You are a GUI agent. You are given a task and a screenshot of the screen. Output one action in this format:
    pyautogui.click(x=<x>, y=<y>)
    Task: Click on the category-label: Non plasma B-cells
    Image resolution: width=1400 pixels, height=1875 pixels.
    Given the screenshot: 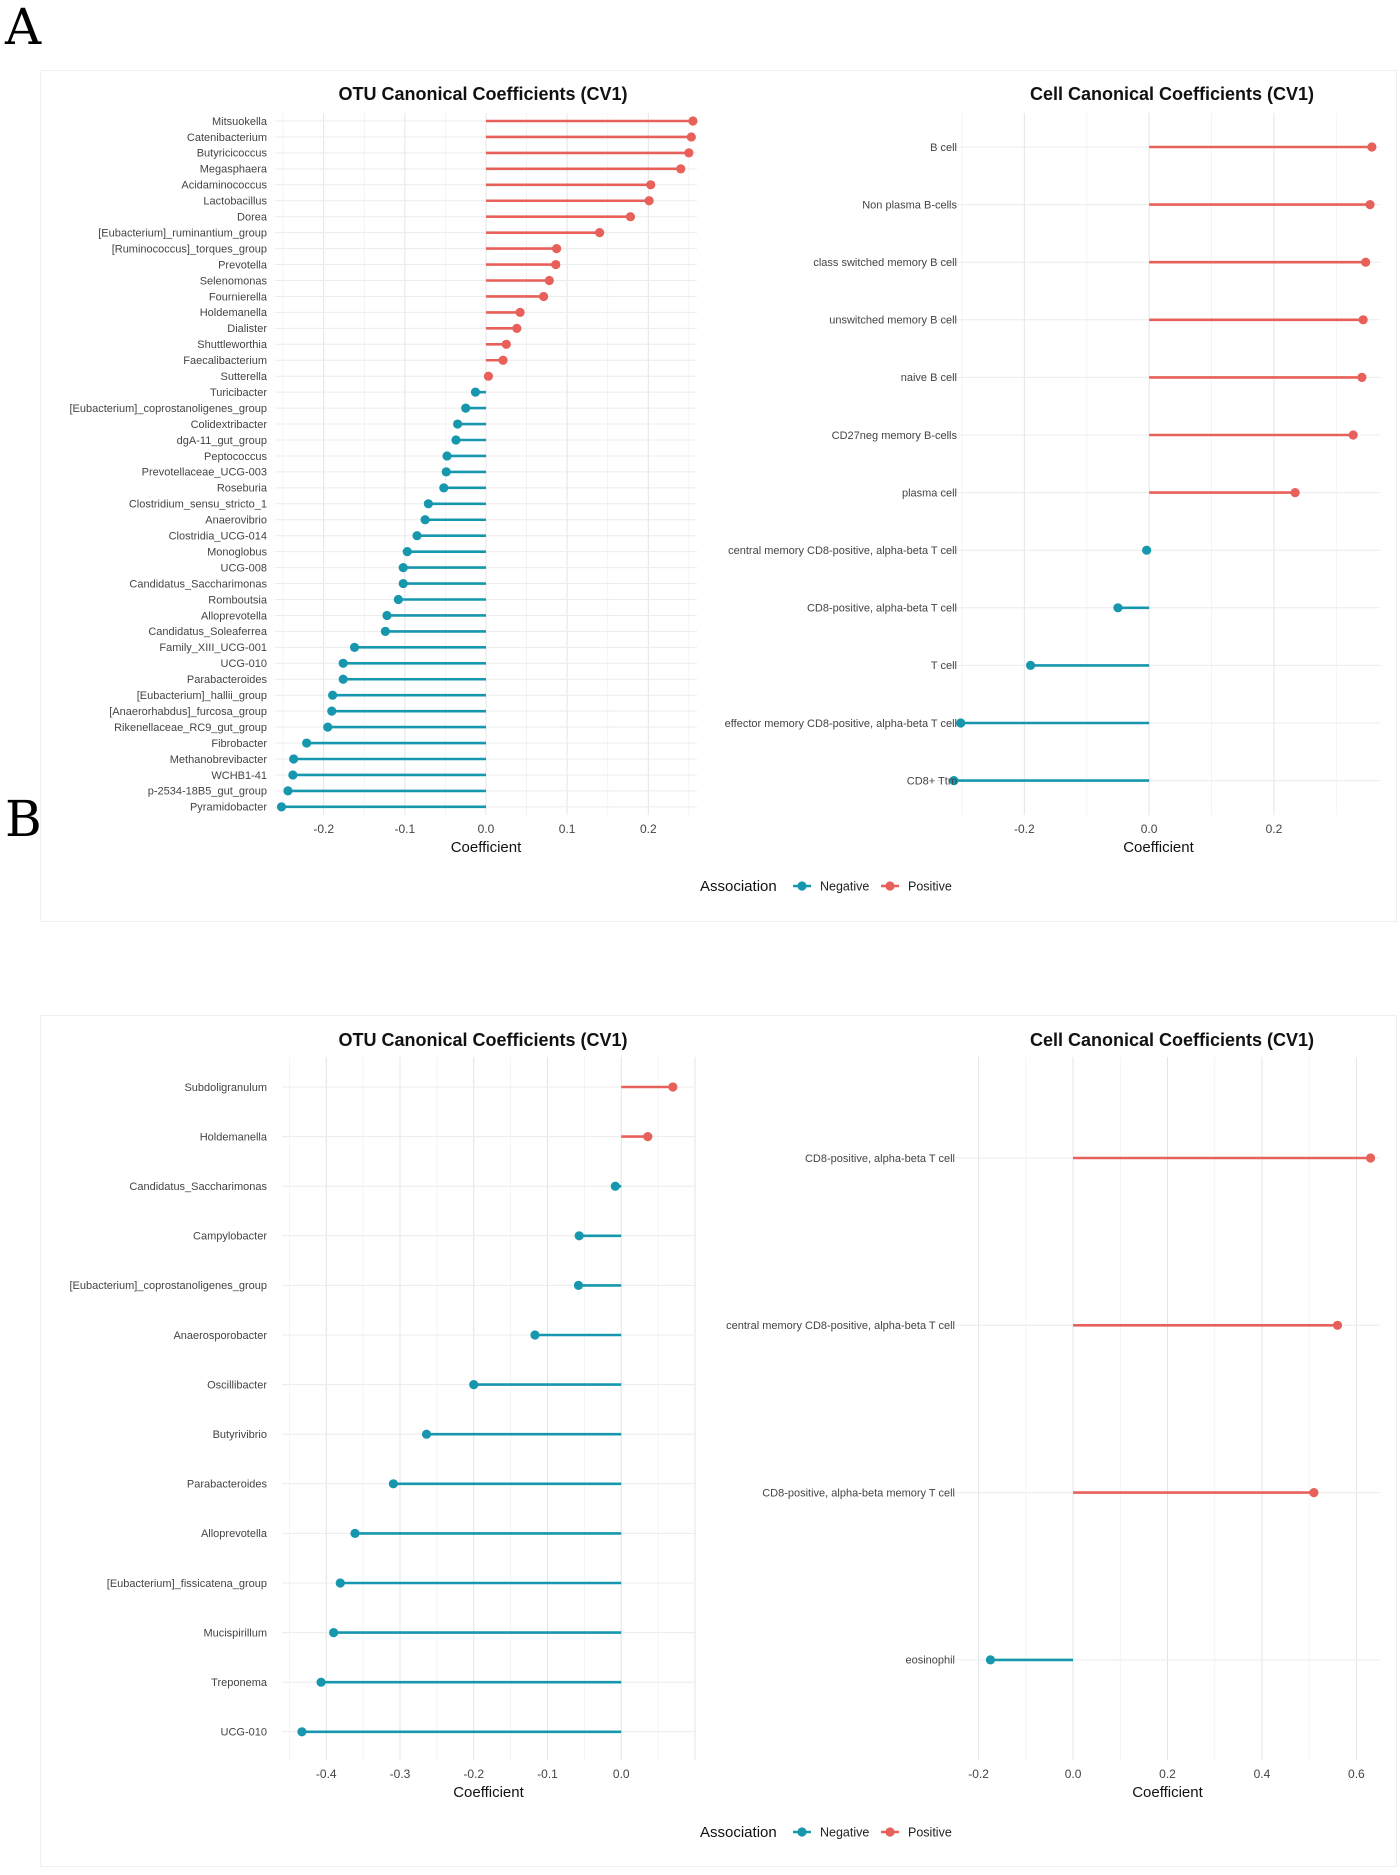 What is the action you would take?
    pyautogui.click(x=909, y=205)
    